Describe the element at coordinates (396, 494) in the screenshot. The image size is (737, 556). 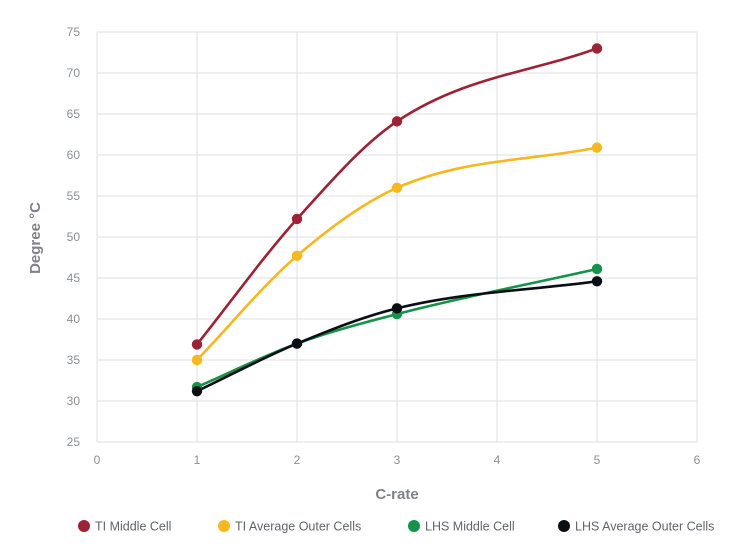
I see `x-axis-title: C-rate` at that location.